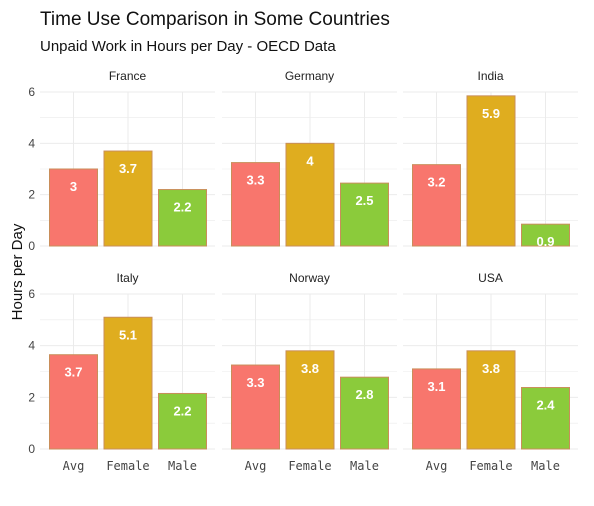  I want to click on bar-value-label: 2.8, so click(364, 394).